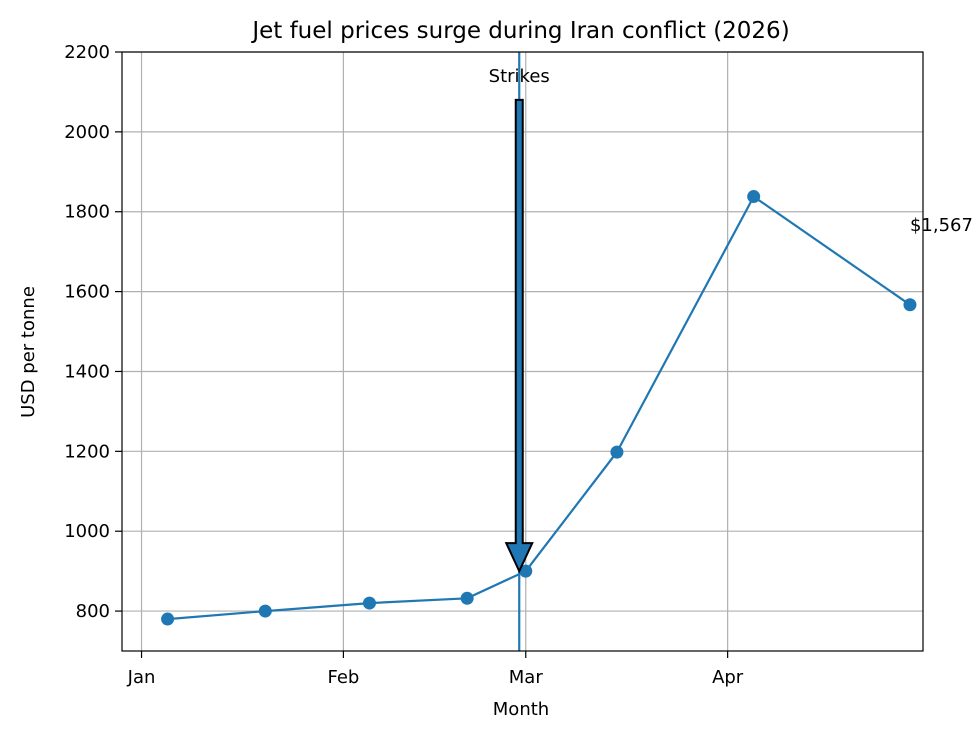  Describe the element at coordinates (521, 709) in the screenshot. I see `x-axis-label: Month` at that location.